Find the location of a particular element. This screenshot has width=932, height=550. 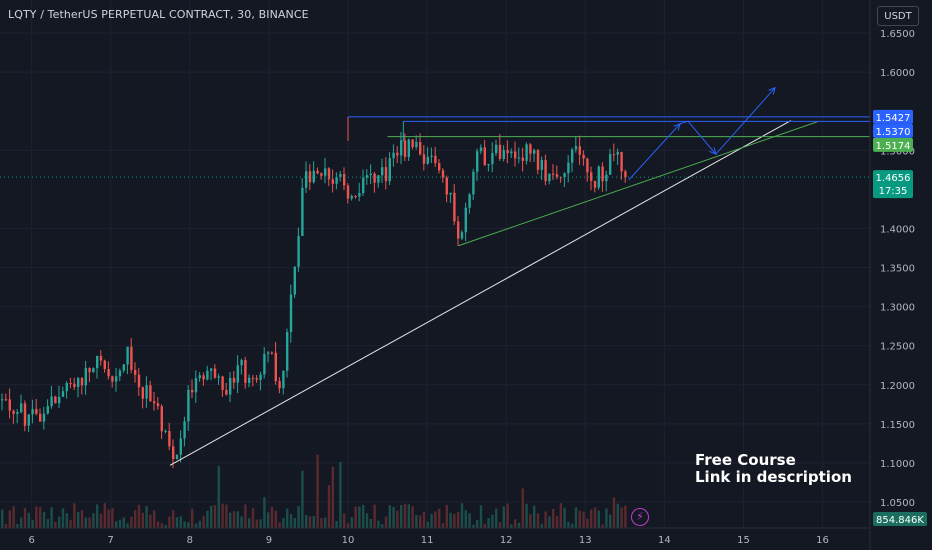

currency-button: USDT is located at coordinates (898, 16).